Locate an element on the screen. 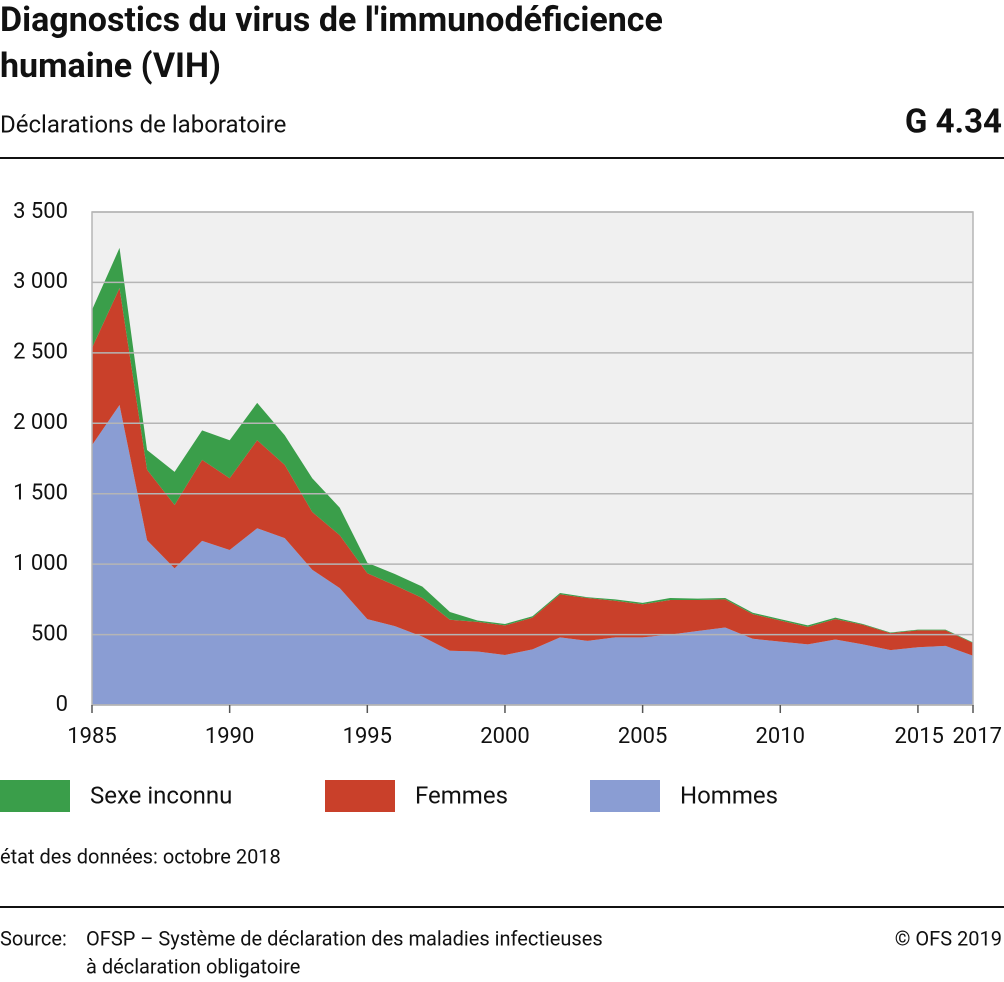 The width and height of the screenshot is (1004, 982). x-tick-label: 2010 is located at coordinates (780, 736).